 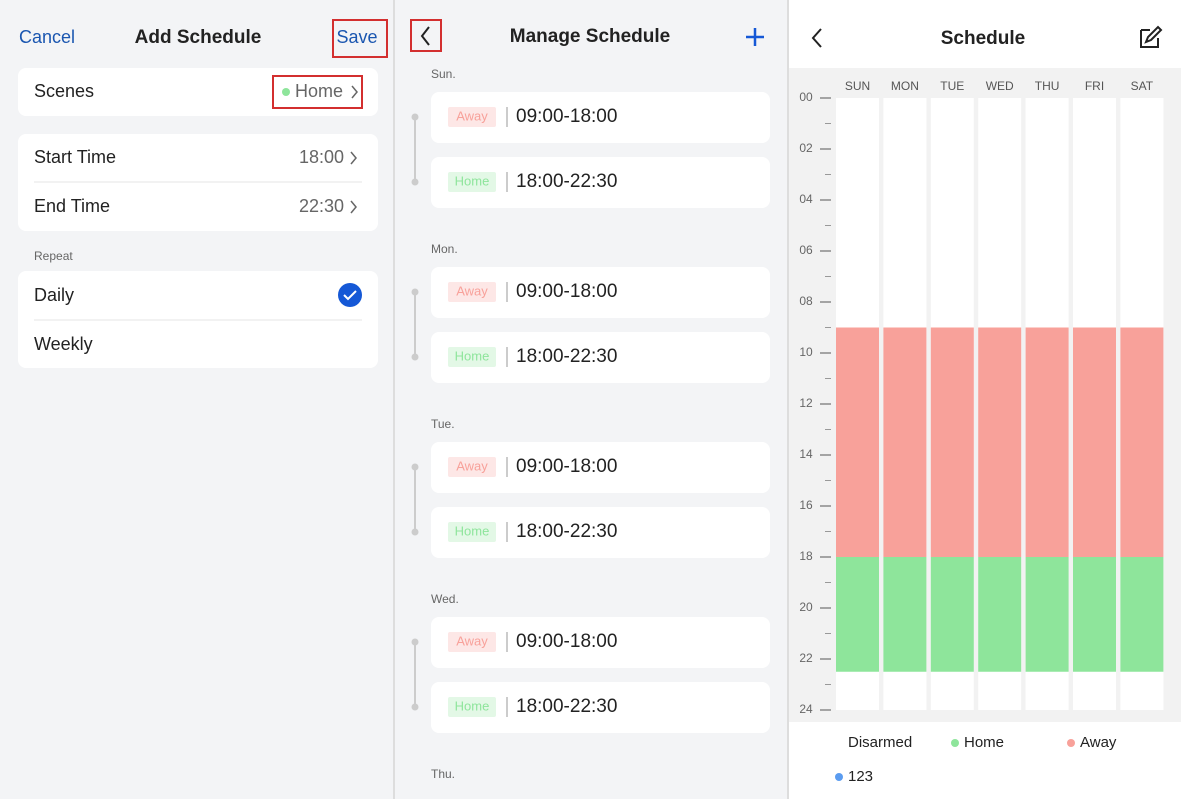 I want to click on day-header: THU, so click(x=1047, y=86).